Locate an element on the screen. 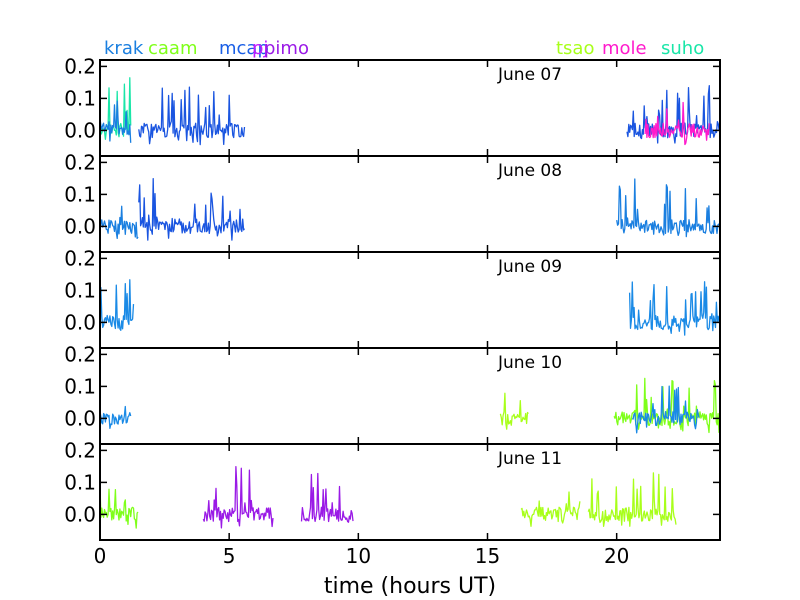 The image size is (800, 600). series-line-mole is located at coordinates (677, 123).